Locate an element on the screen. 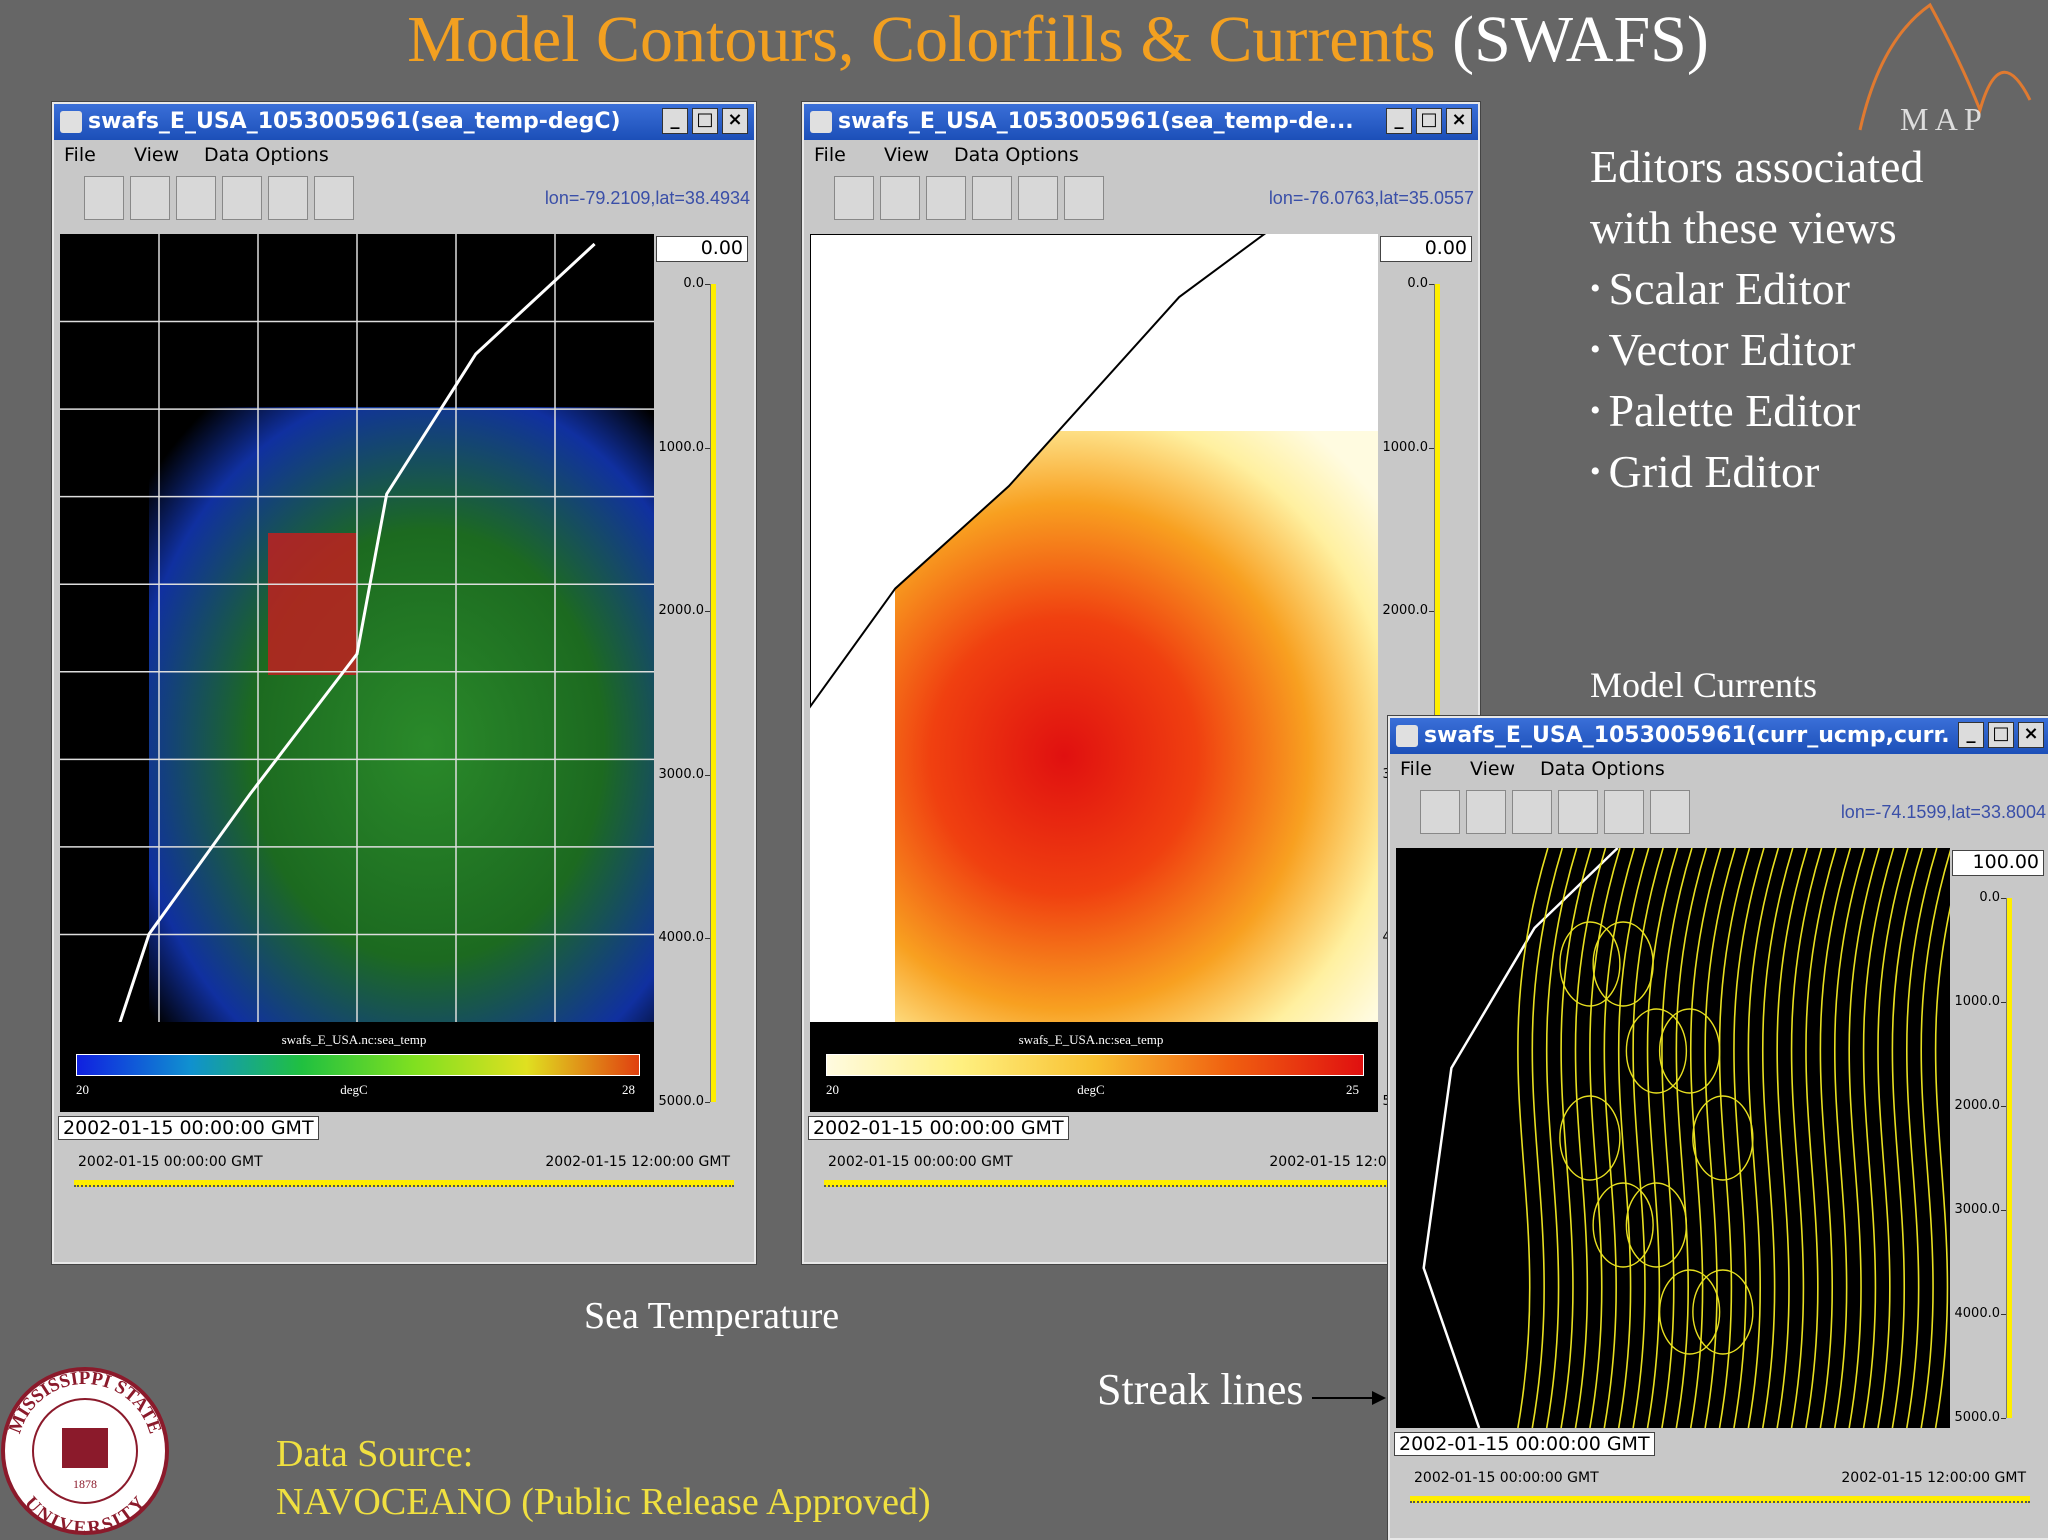 This screenshot has height=1540, width=2048. source-label: Data Source: is located at coordinates (375, 1454).